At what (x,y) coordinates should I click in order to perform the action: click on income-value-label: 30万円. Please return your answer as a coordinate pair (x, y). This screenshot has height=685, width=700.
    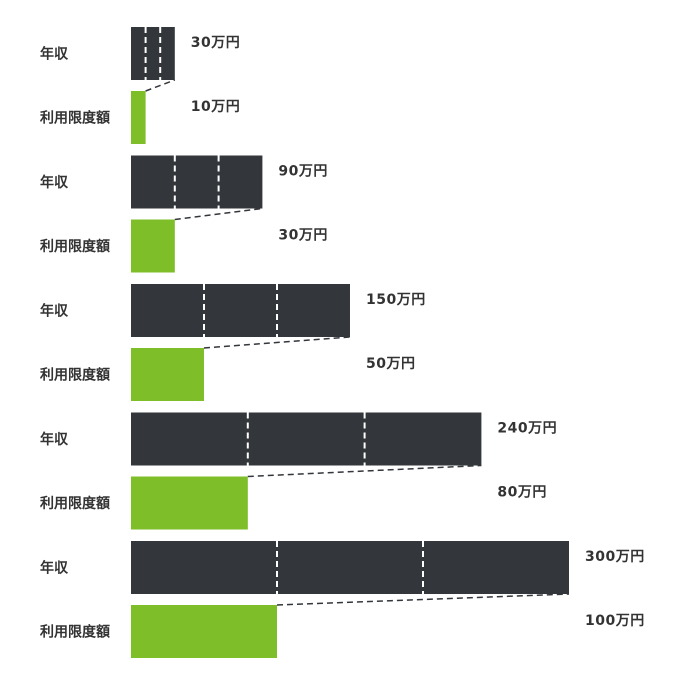
    Looking at the image, I should click on (215, 43).